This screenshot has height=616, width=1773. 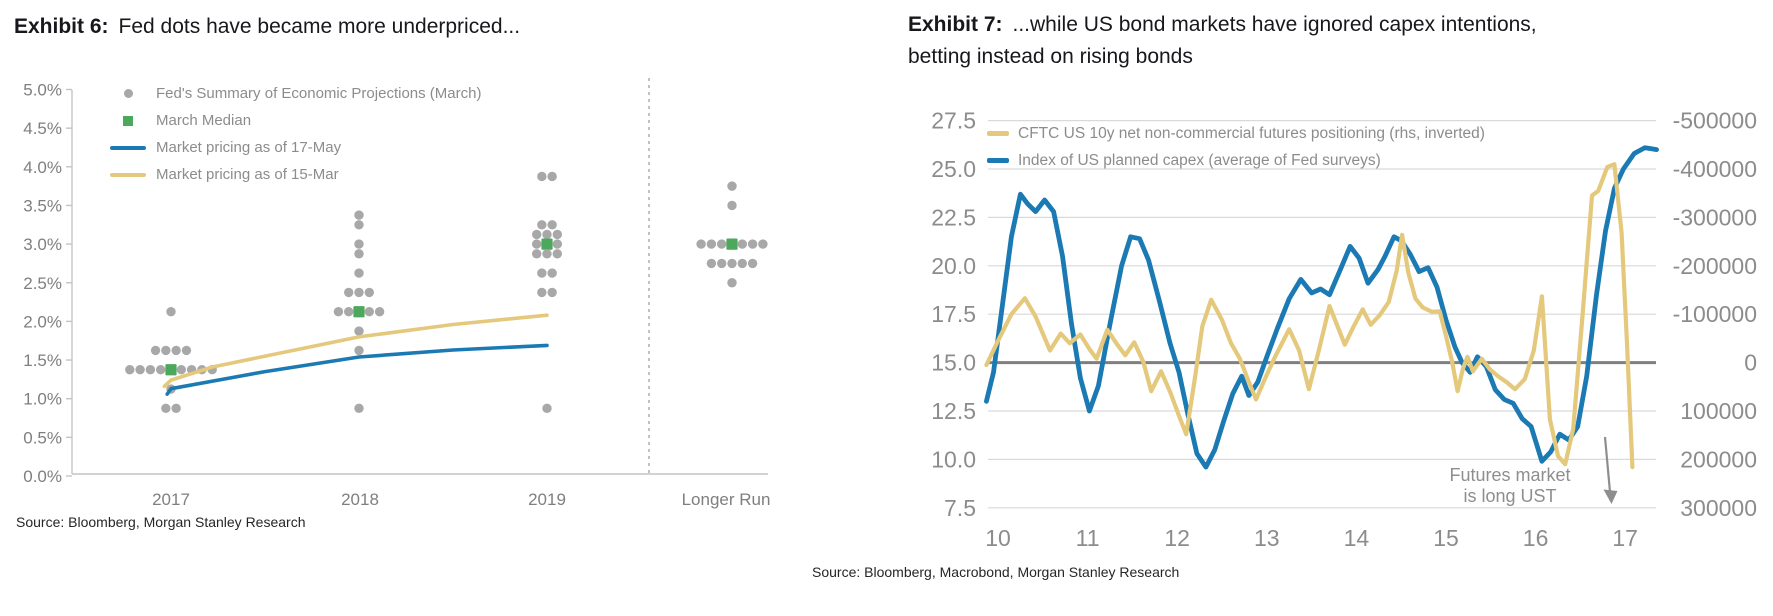 I want to click on legend-label: March Median, so click(x=204, y=120).